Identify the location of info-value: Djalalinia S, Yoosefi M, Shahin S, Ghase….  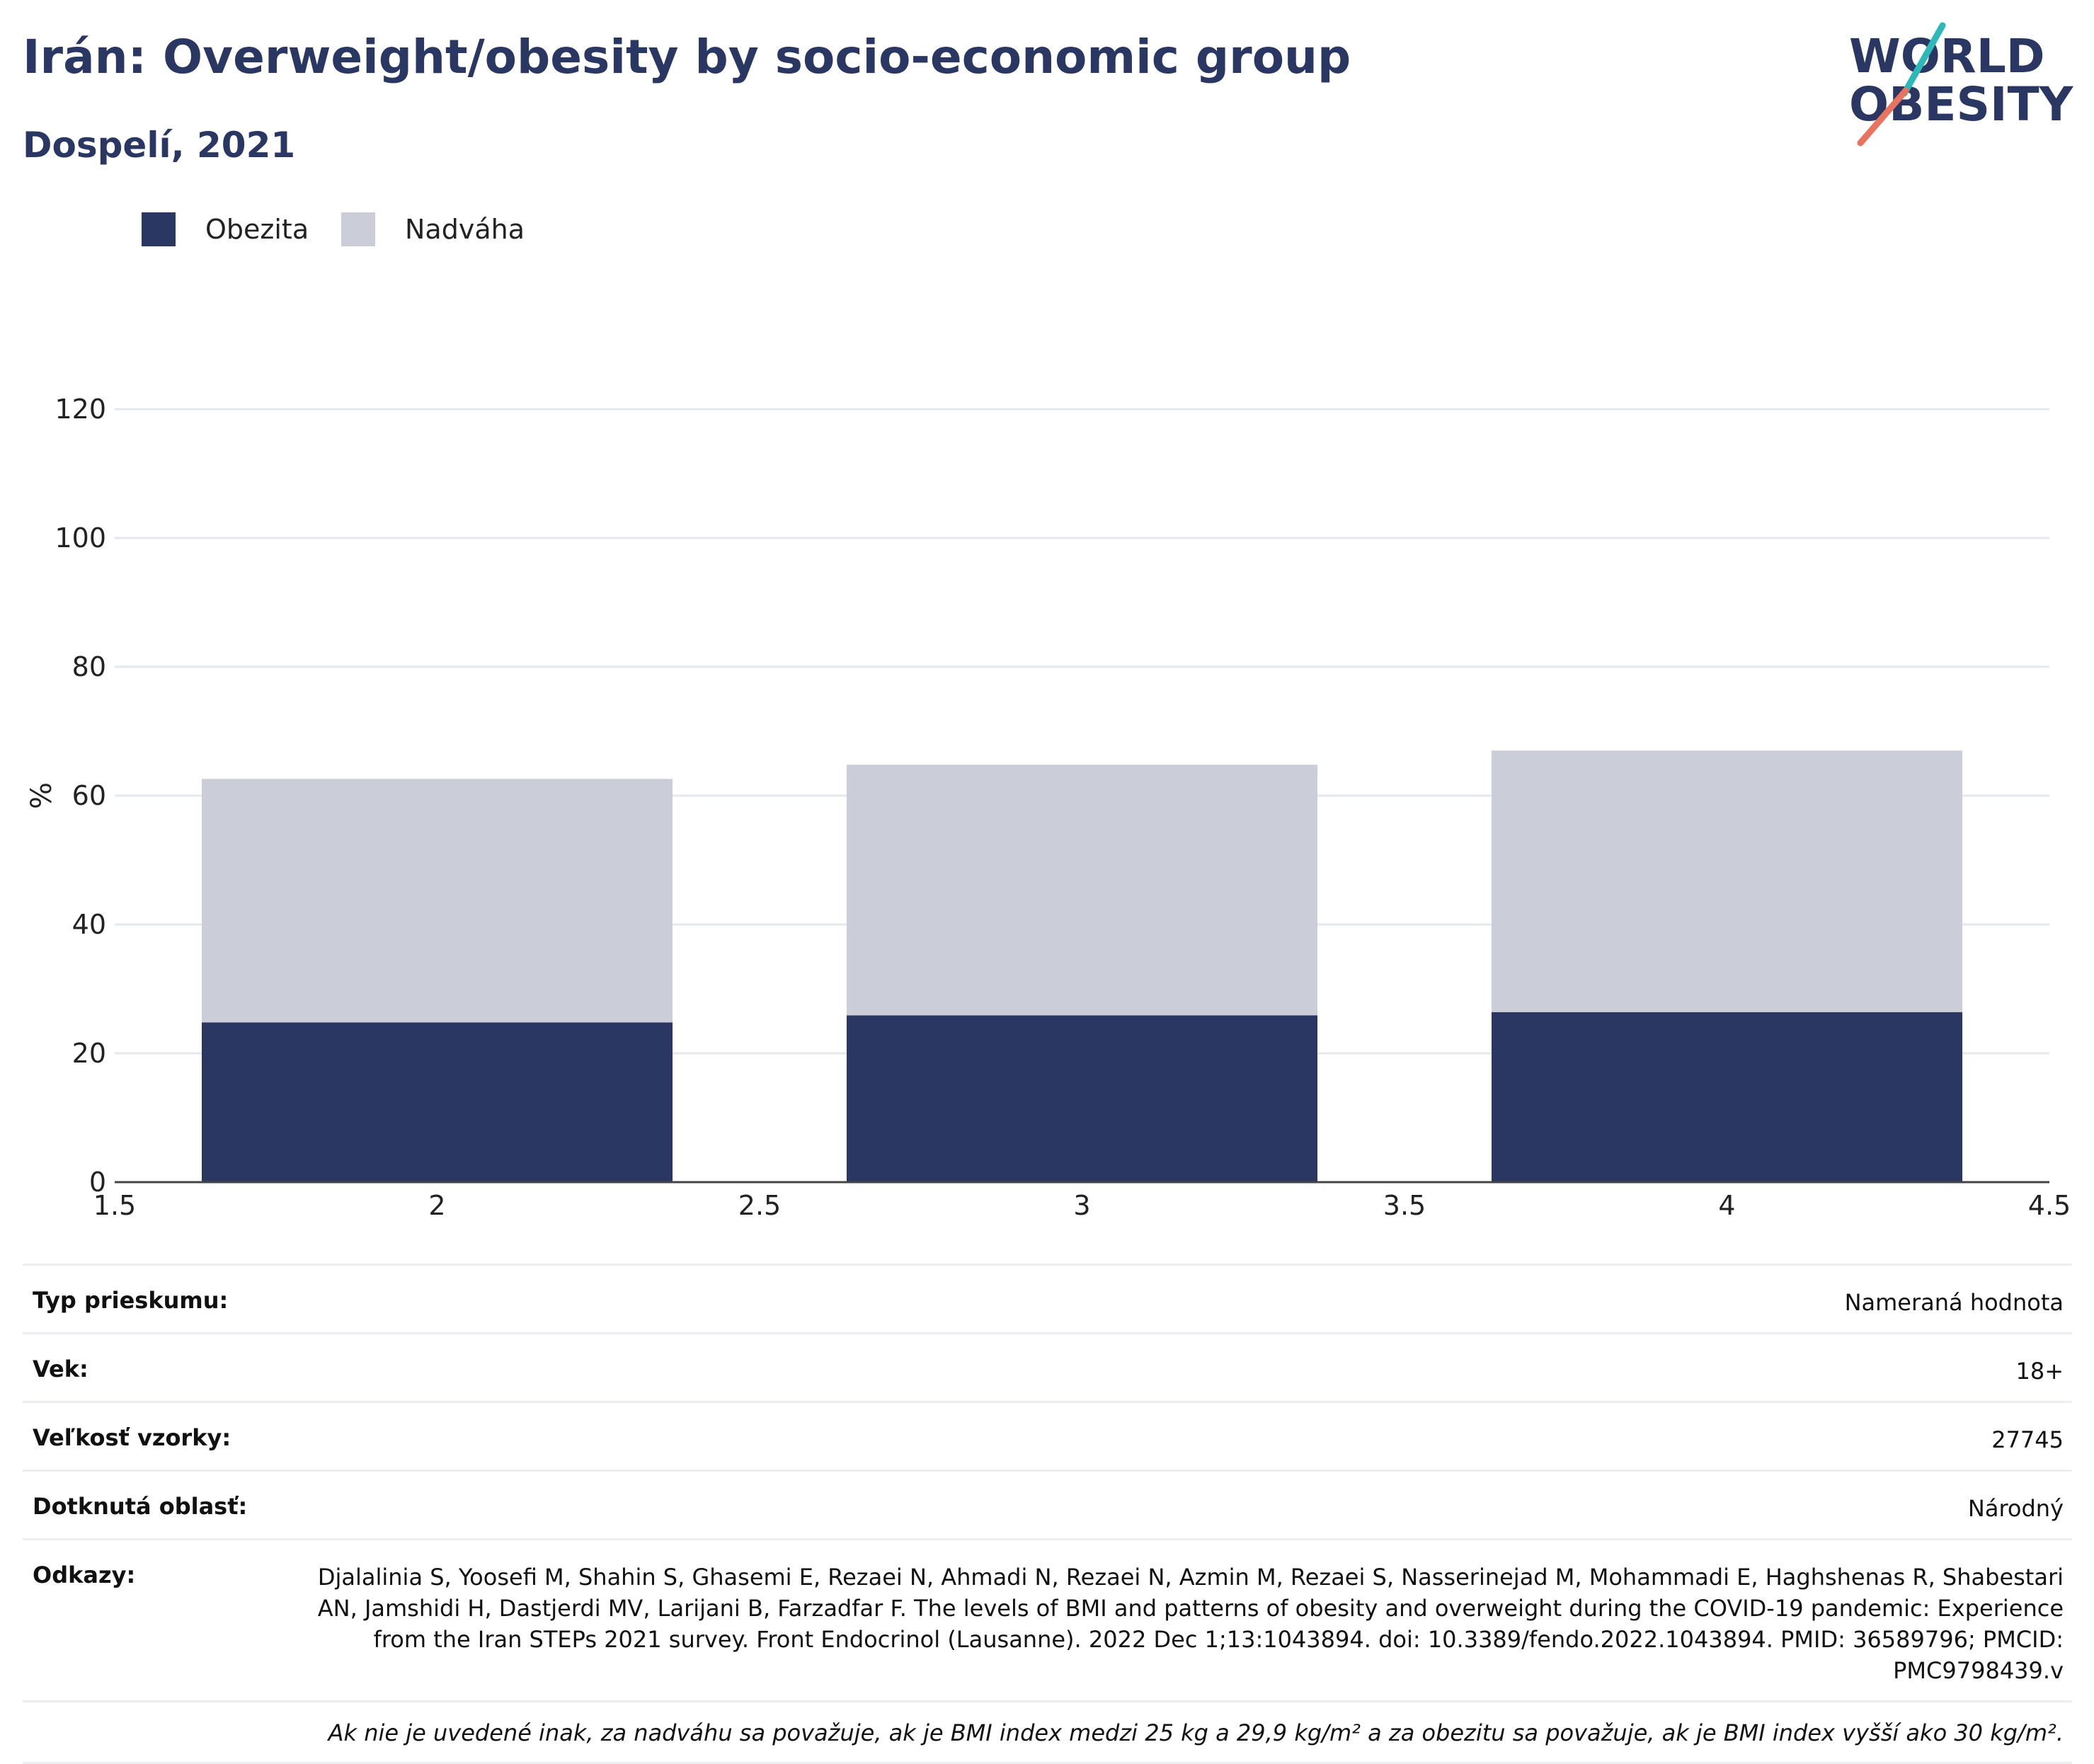
(1191, 1624).